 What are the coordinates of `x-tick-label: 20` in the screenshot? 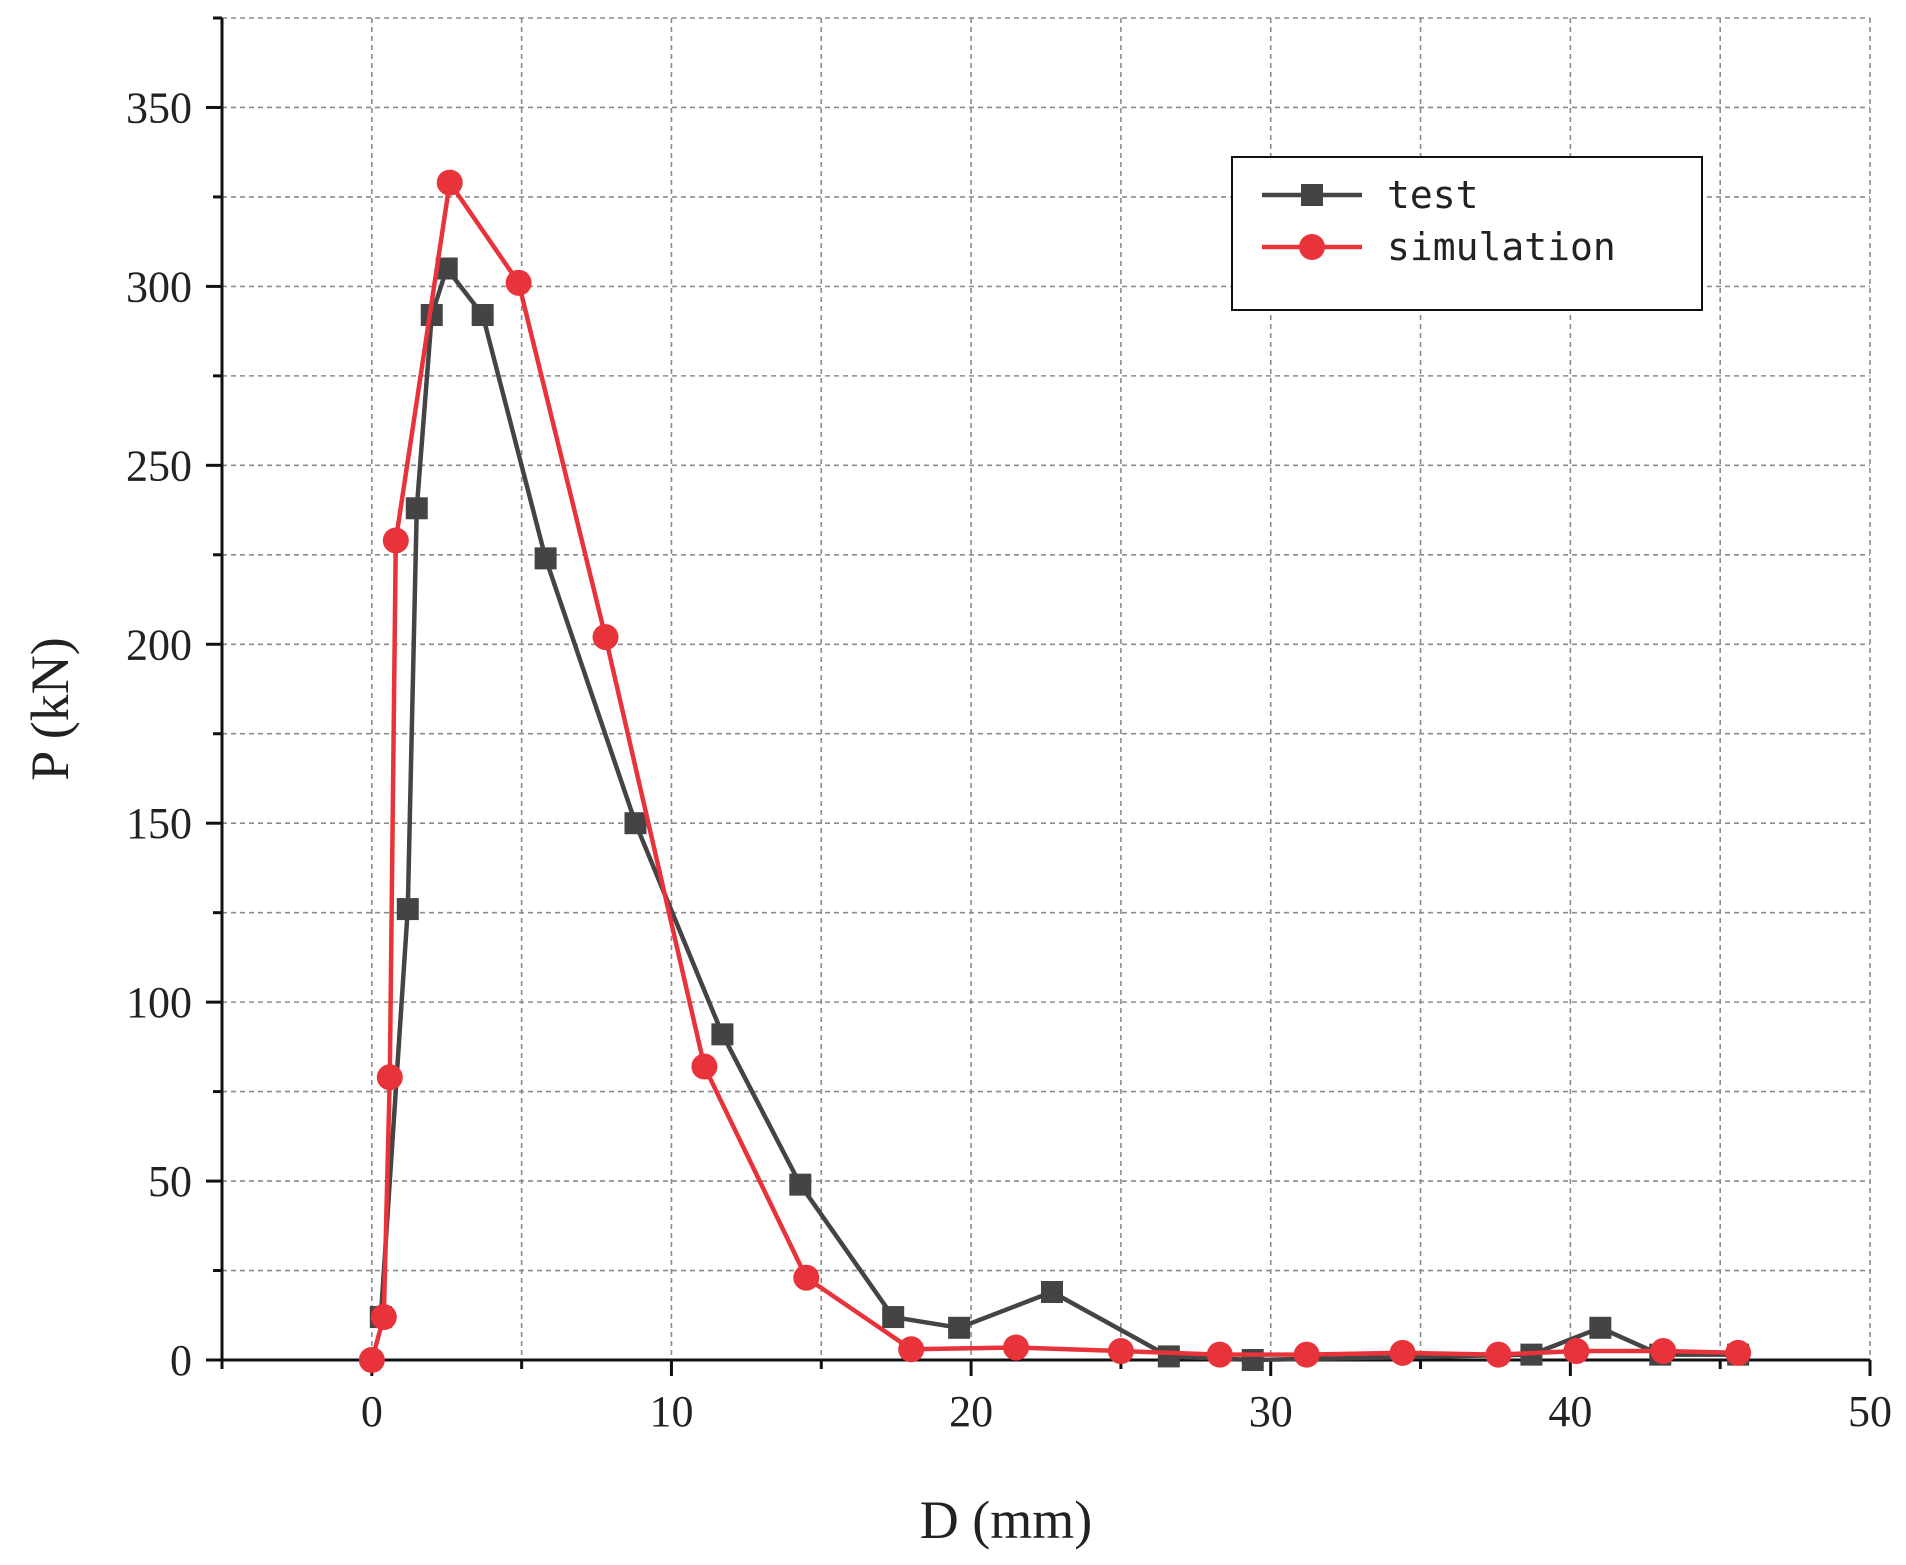 It's located at (971, 1411).